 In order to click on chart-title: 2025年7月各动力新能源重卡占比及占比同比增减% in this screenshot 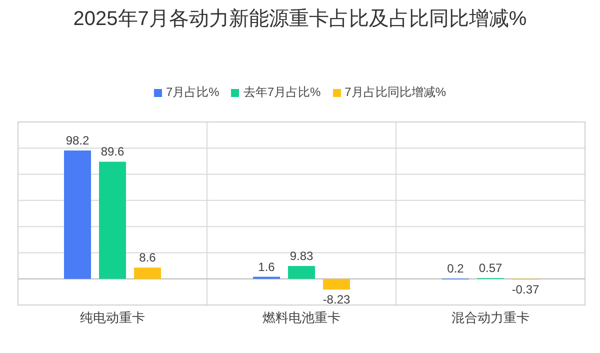, I will do `click(300, 19)`.